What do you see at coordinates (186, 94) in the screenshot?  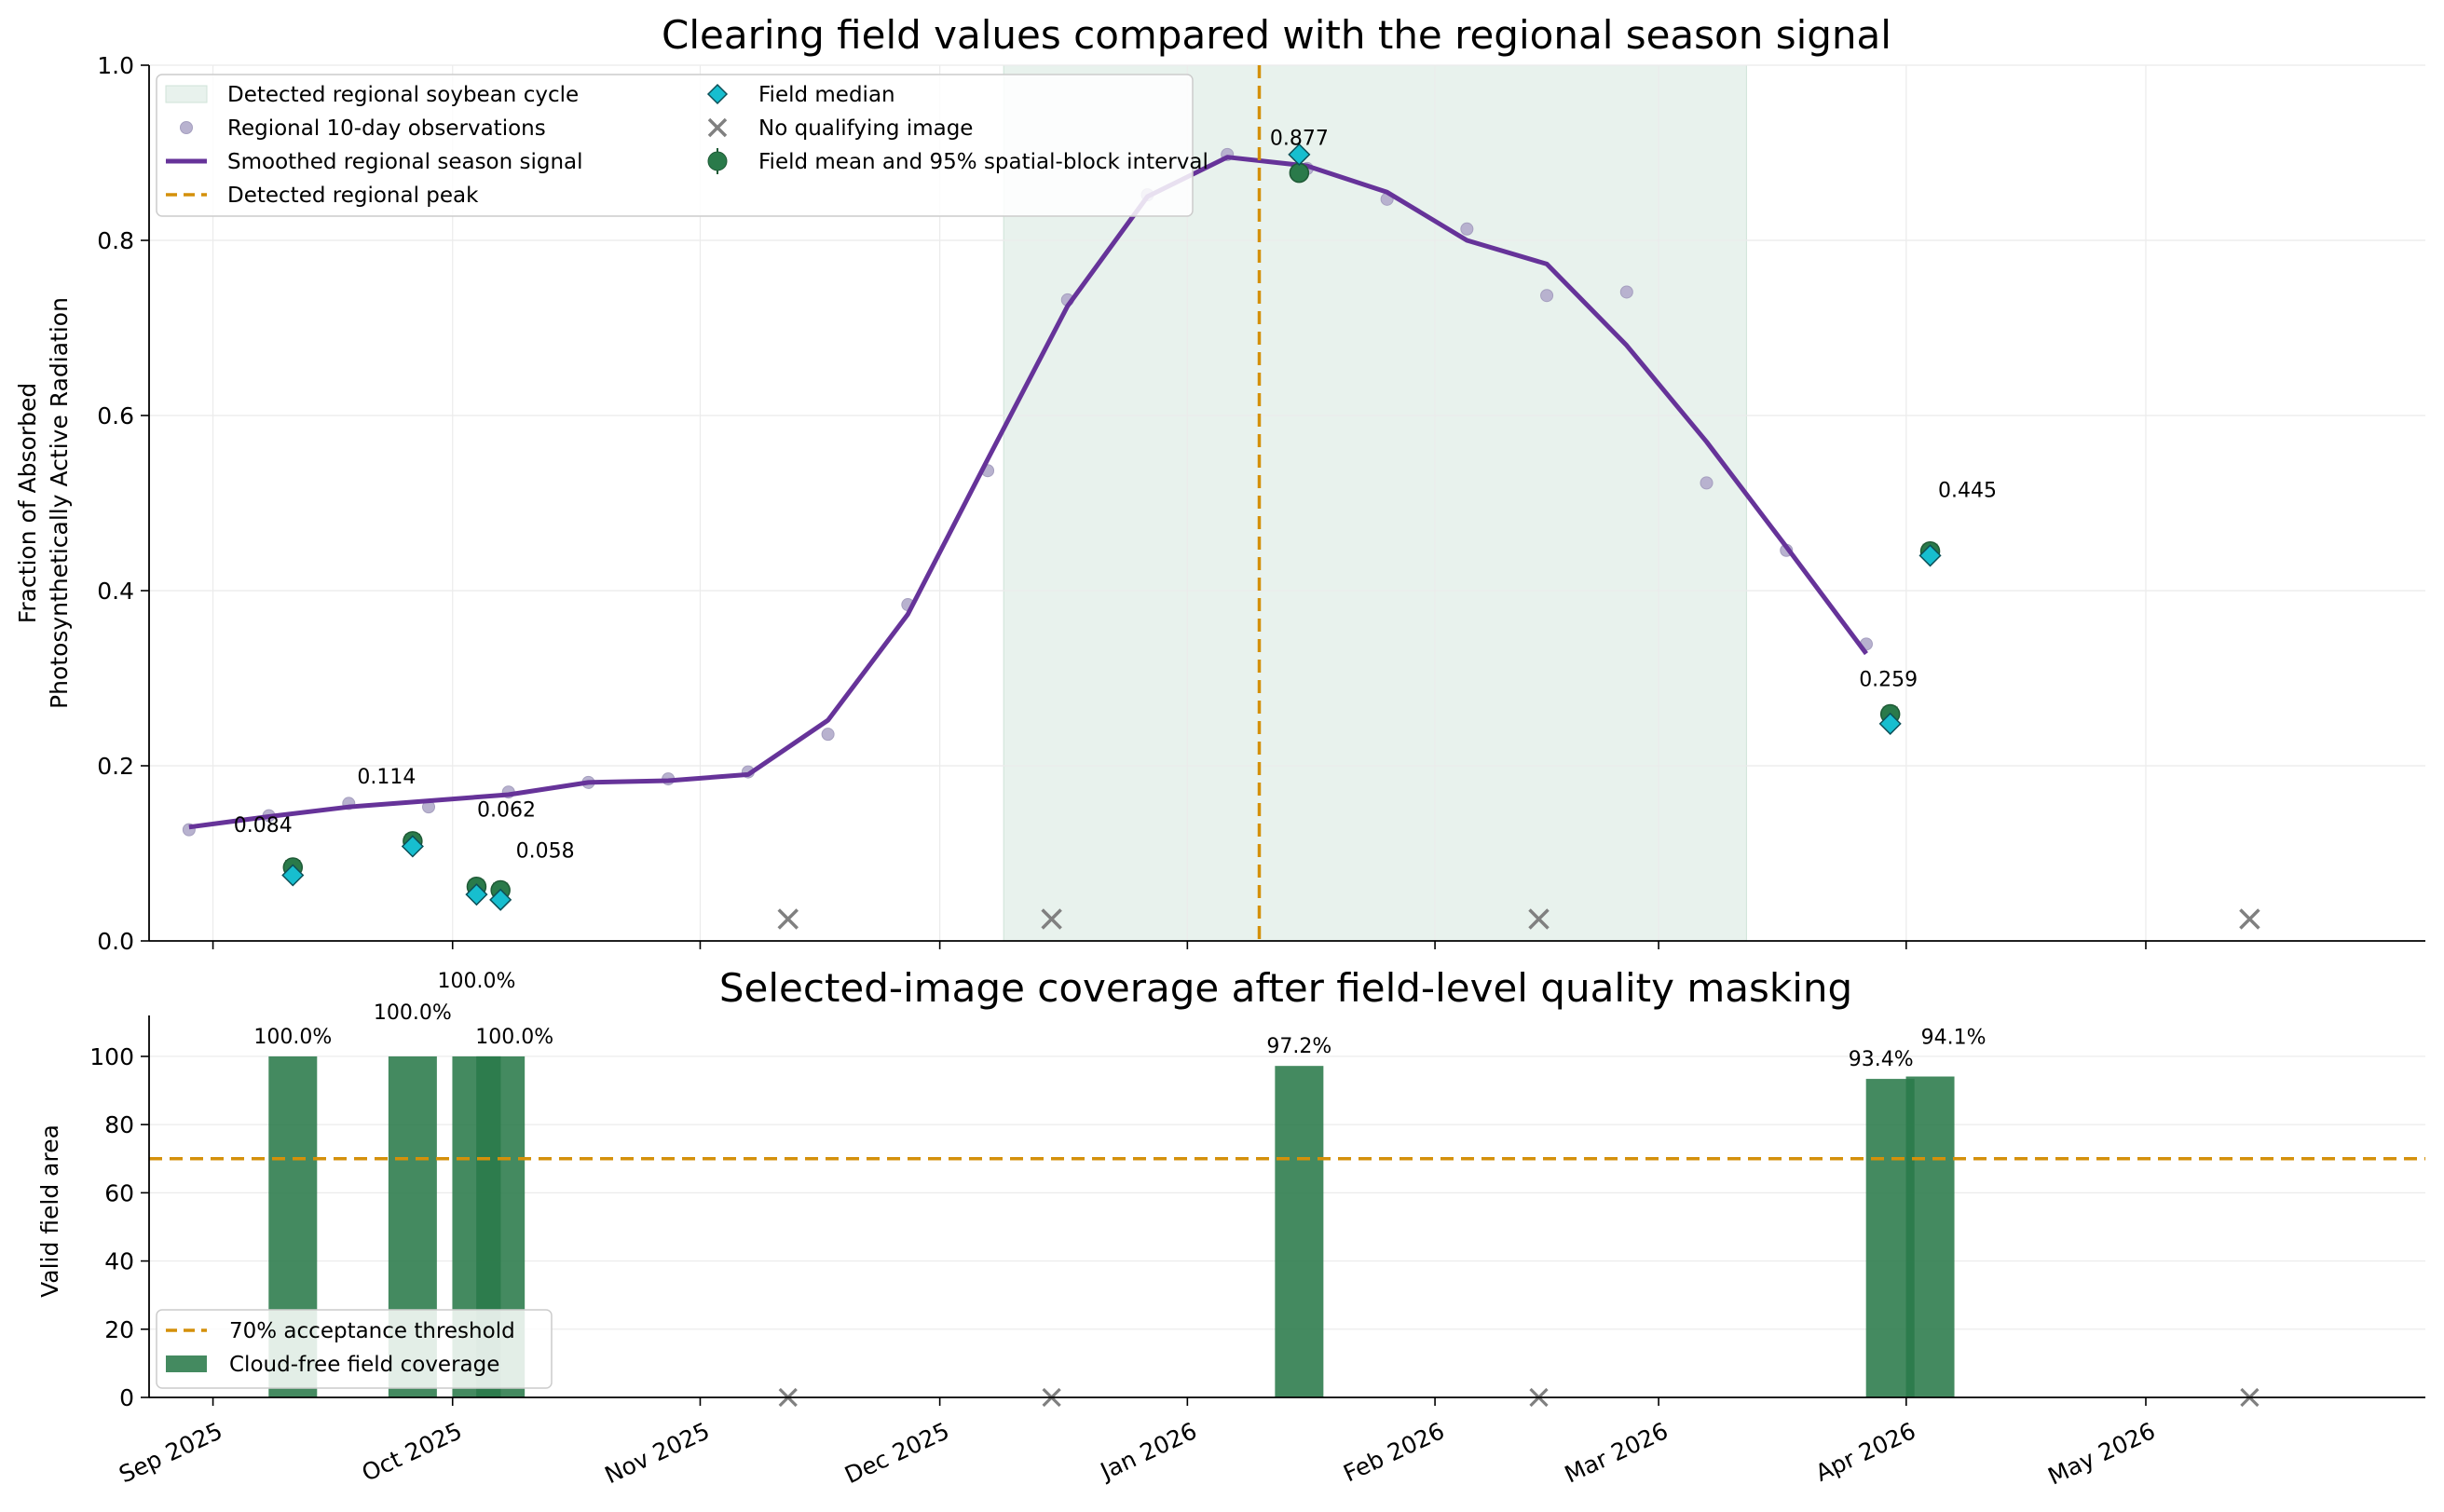 I see `legend-swatch-cycle` at bounding box center [186, 94].